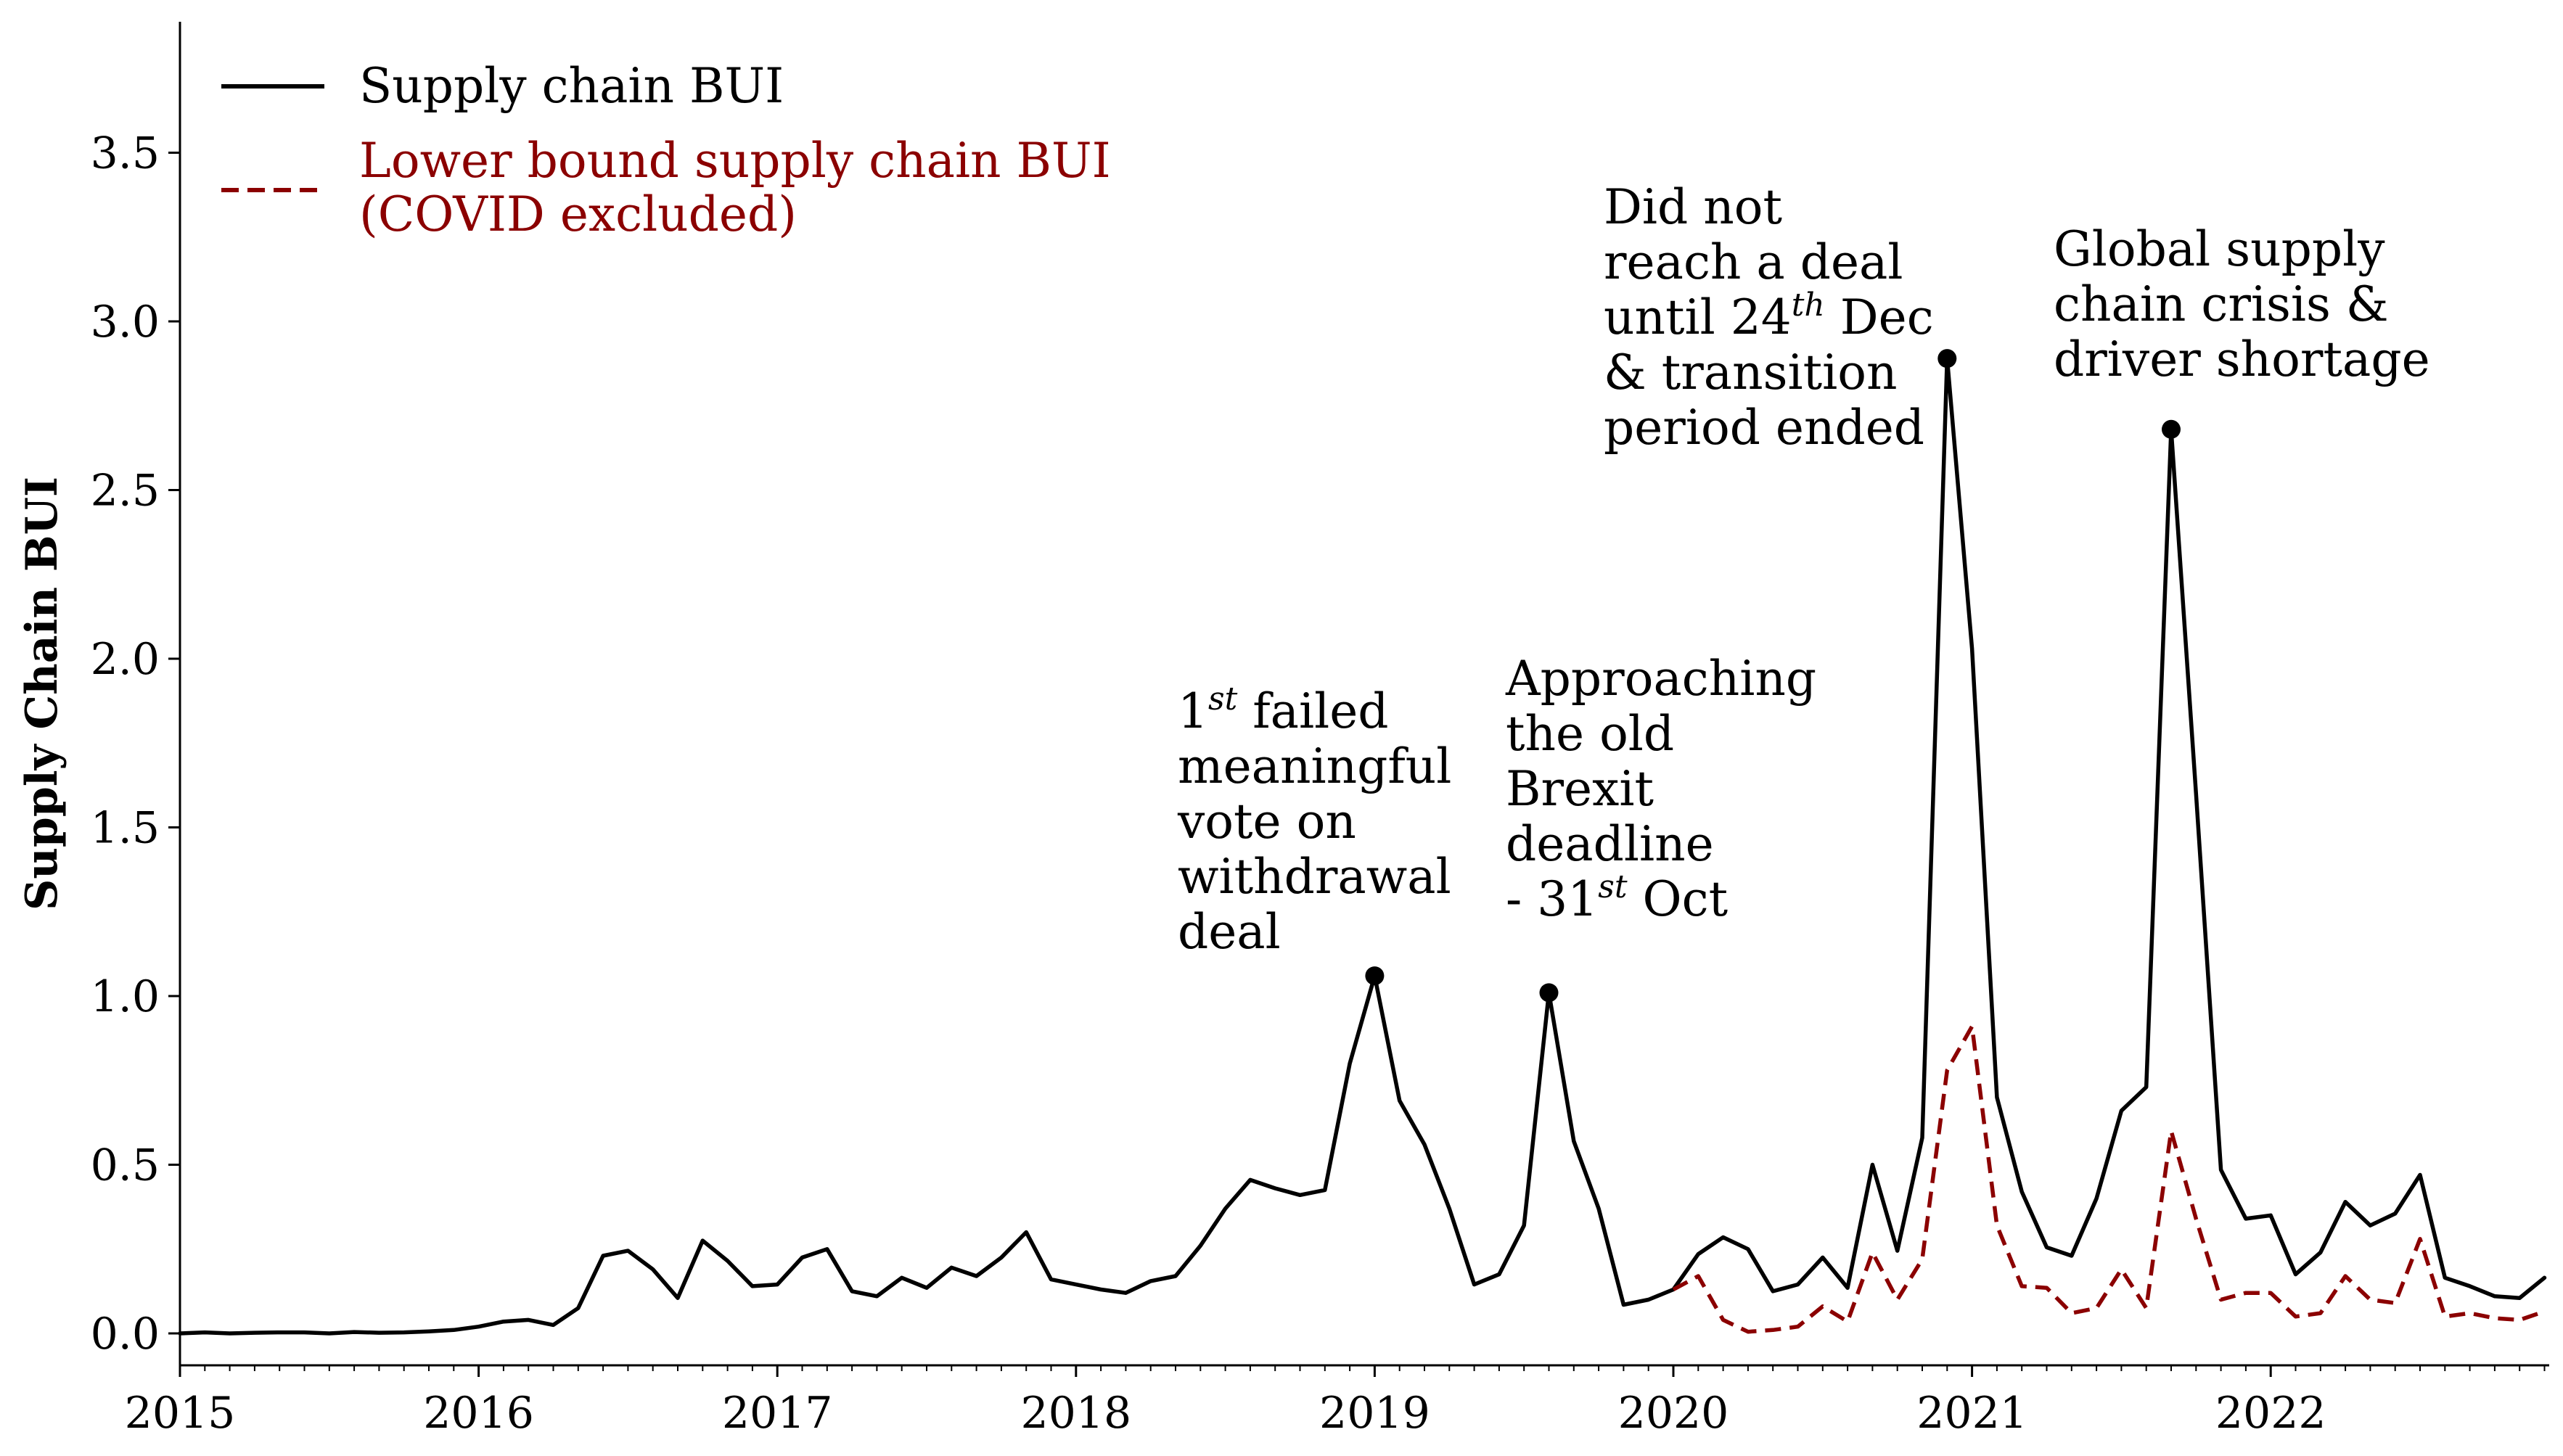 This screenshot has width=2563, height=1456. I want to click on annotation-text-run: Approaching, so click(1660, 679).